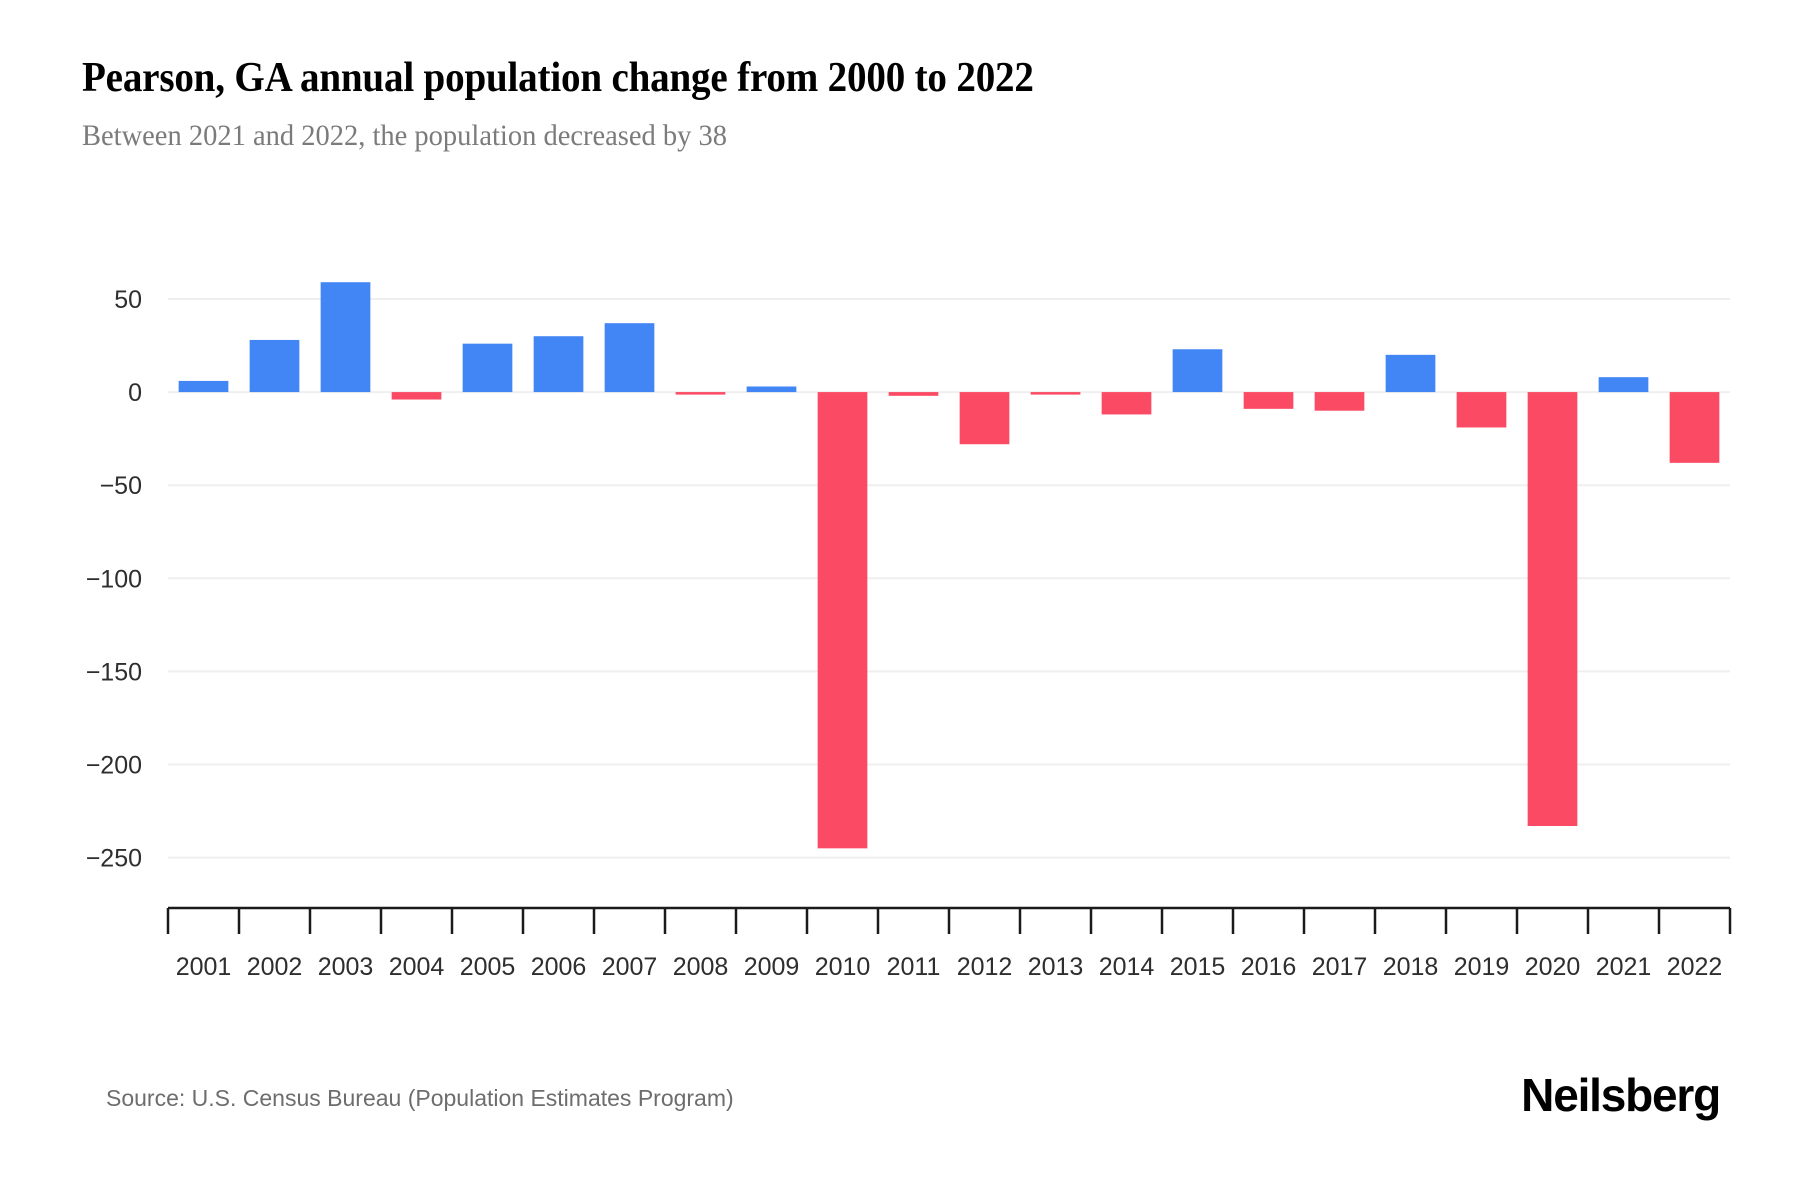 The height and width of the screenshot is (1200, 1800). What do you see at coordinates (1055, 393) in the screenshot?
I see `bar-2013` at bounding box center [1055, 393].